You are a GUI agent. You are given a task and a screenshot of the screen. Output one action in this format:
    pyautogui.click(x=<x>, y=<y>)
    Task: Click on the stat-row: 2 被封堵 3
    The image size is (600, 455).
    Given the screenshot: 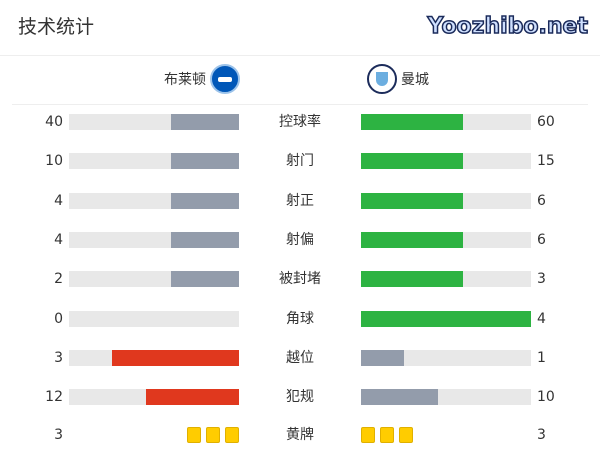 What is the action you would take?
    pyautogui.click(x=300, y=279)
    